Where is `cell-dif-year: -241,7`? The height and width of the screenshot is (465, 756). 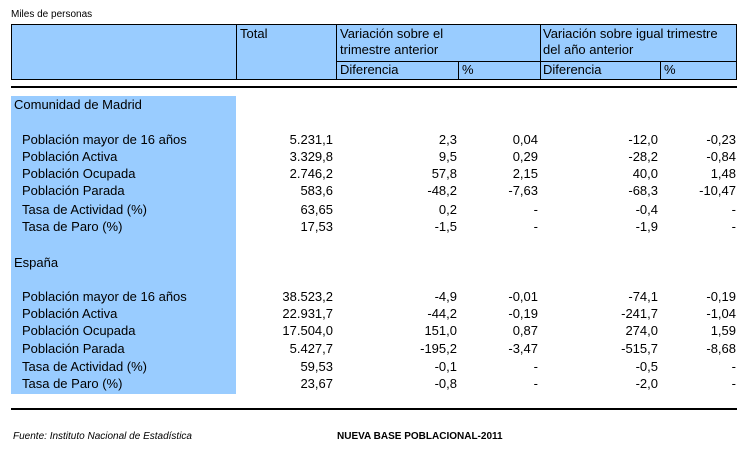
cell-dif-year: -241,7 is located at coordinates (639, 313).